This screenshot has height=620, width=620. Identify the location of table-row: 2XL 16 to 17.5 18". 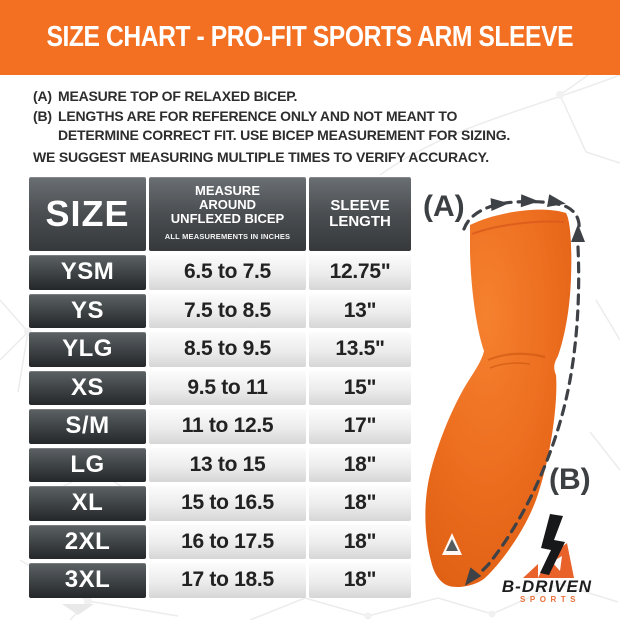
(220, 541).